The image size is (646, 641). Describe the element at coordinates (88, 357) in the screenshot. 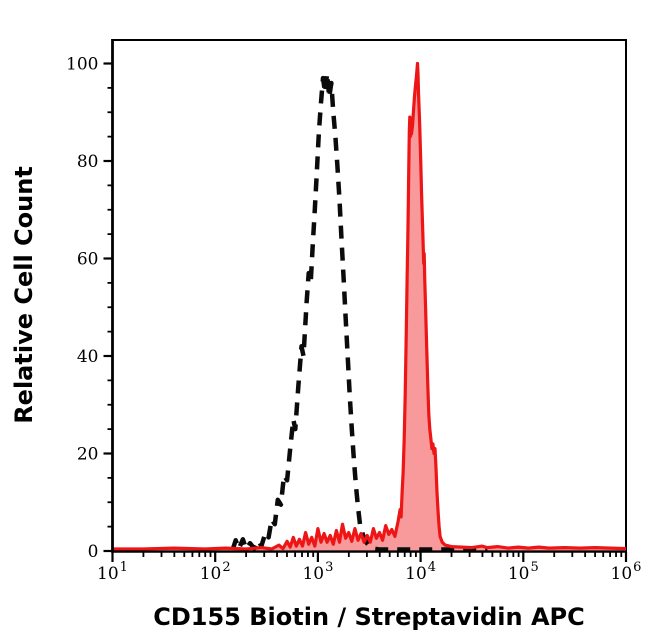

I see `y-tick-label: 40` at that location.